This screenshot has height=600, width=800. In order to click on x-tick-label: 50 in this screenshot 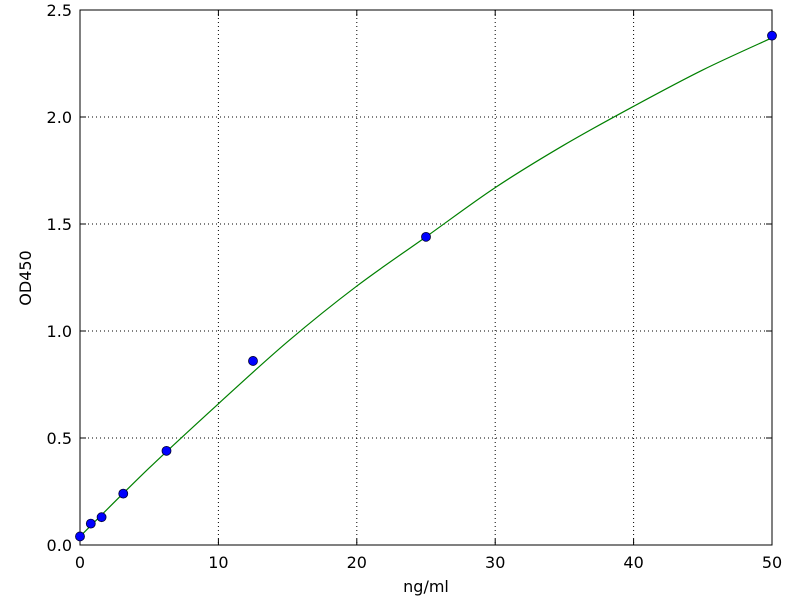, I will do `click(772, 562)`.